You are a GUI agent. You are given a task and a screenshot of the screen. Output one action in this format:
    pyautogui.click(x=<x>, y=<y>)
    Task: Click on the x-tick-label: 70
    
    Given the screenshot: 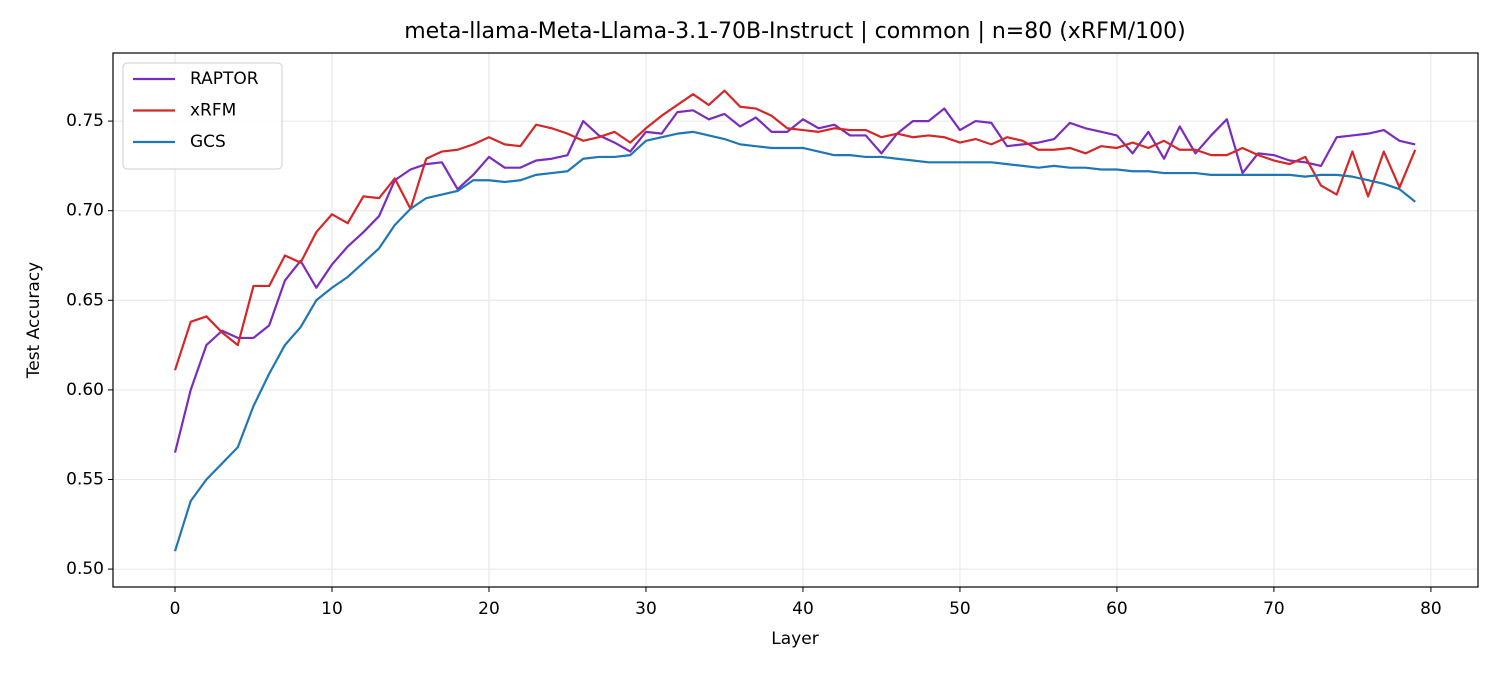 What is the action you would take?
    pyautogui.click(x=1274, y=609)
    